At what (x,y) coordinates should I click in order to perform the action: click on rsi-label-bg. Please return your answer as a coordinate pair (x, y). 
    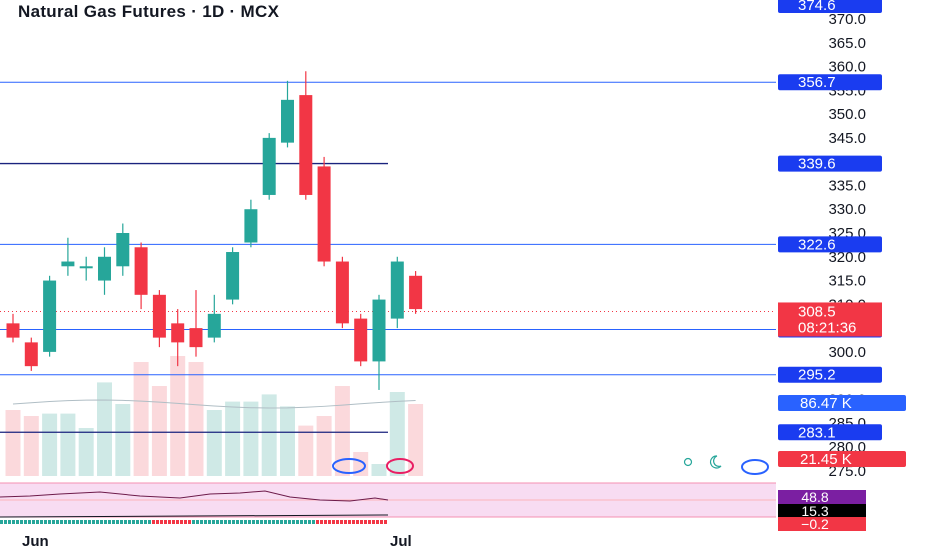
    Looking at the image, I should click on (822, 497).